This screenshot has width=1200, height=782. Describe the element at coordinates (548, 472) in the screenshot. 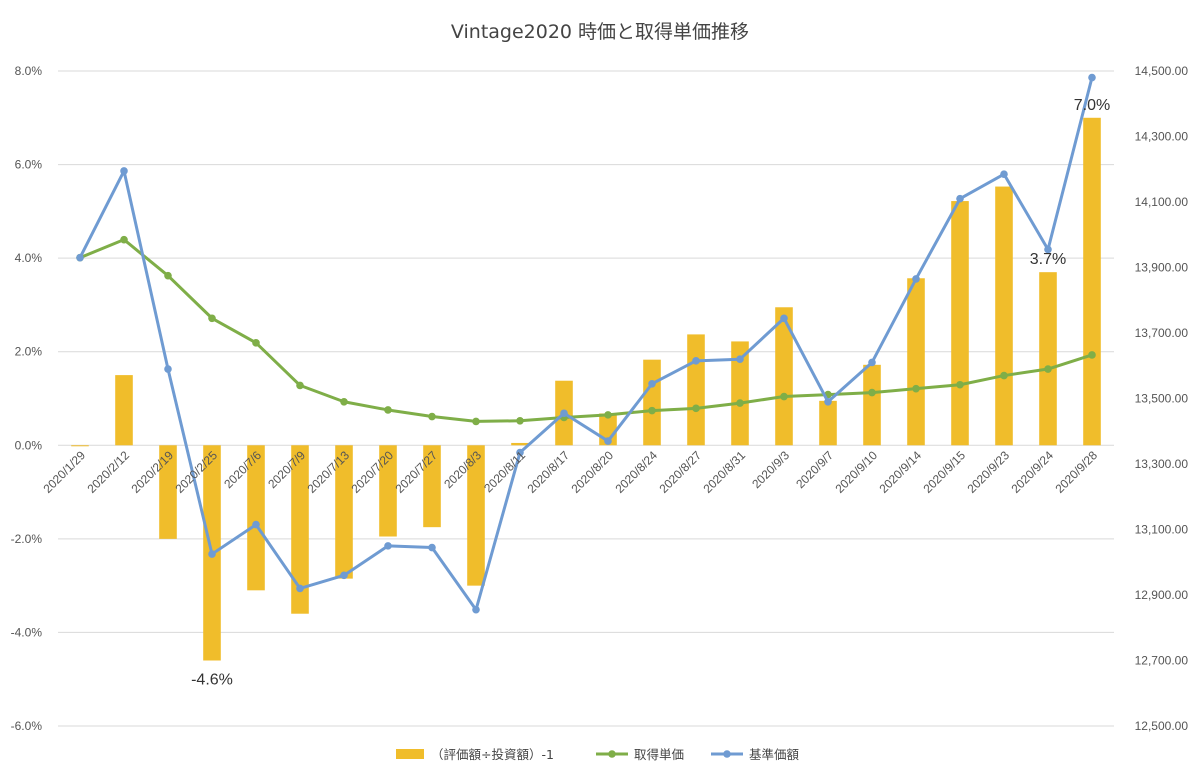

I see `x-tick-label: 2020/8/17` at that location.